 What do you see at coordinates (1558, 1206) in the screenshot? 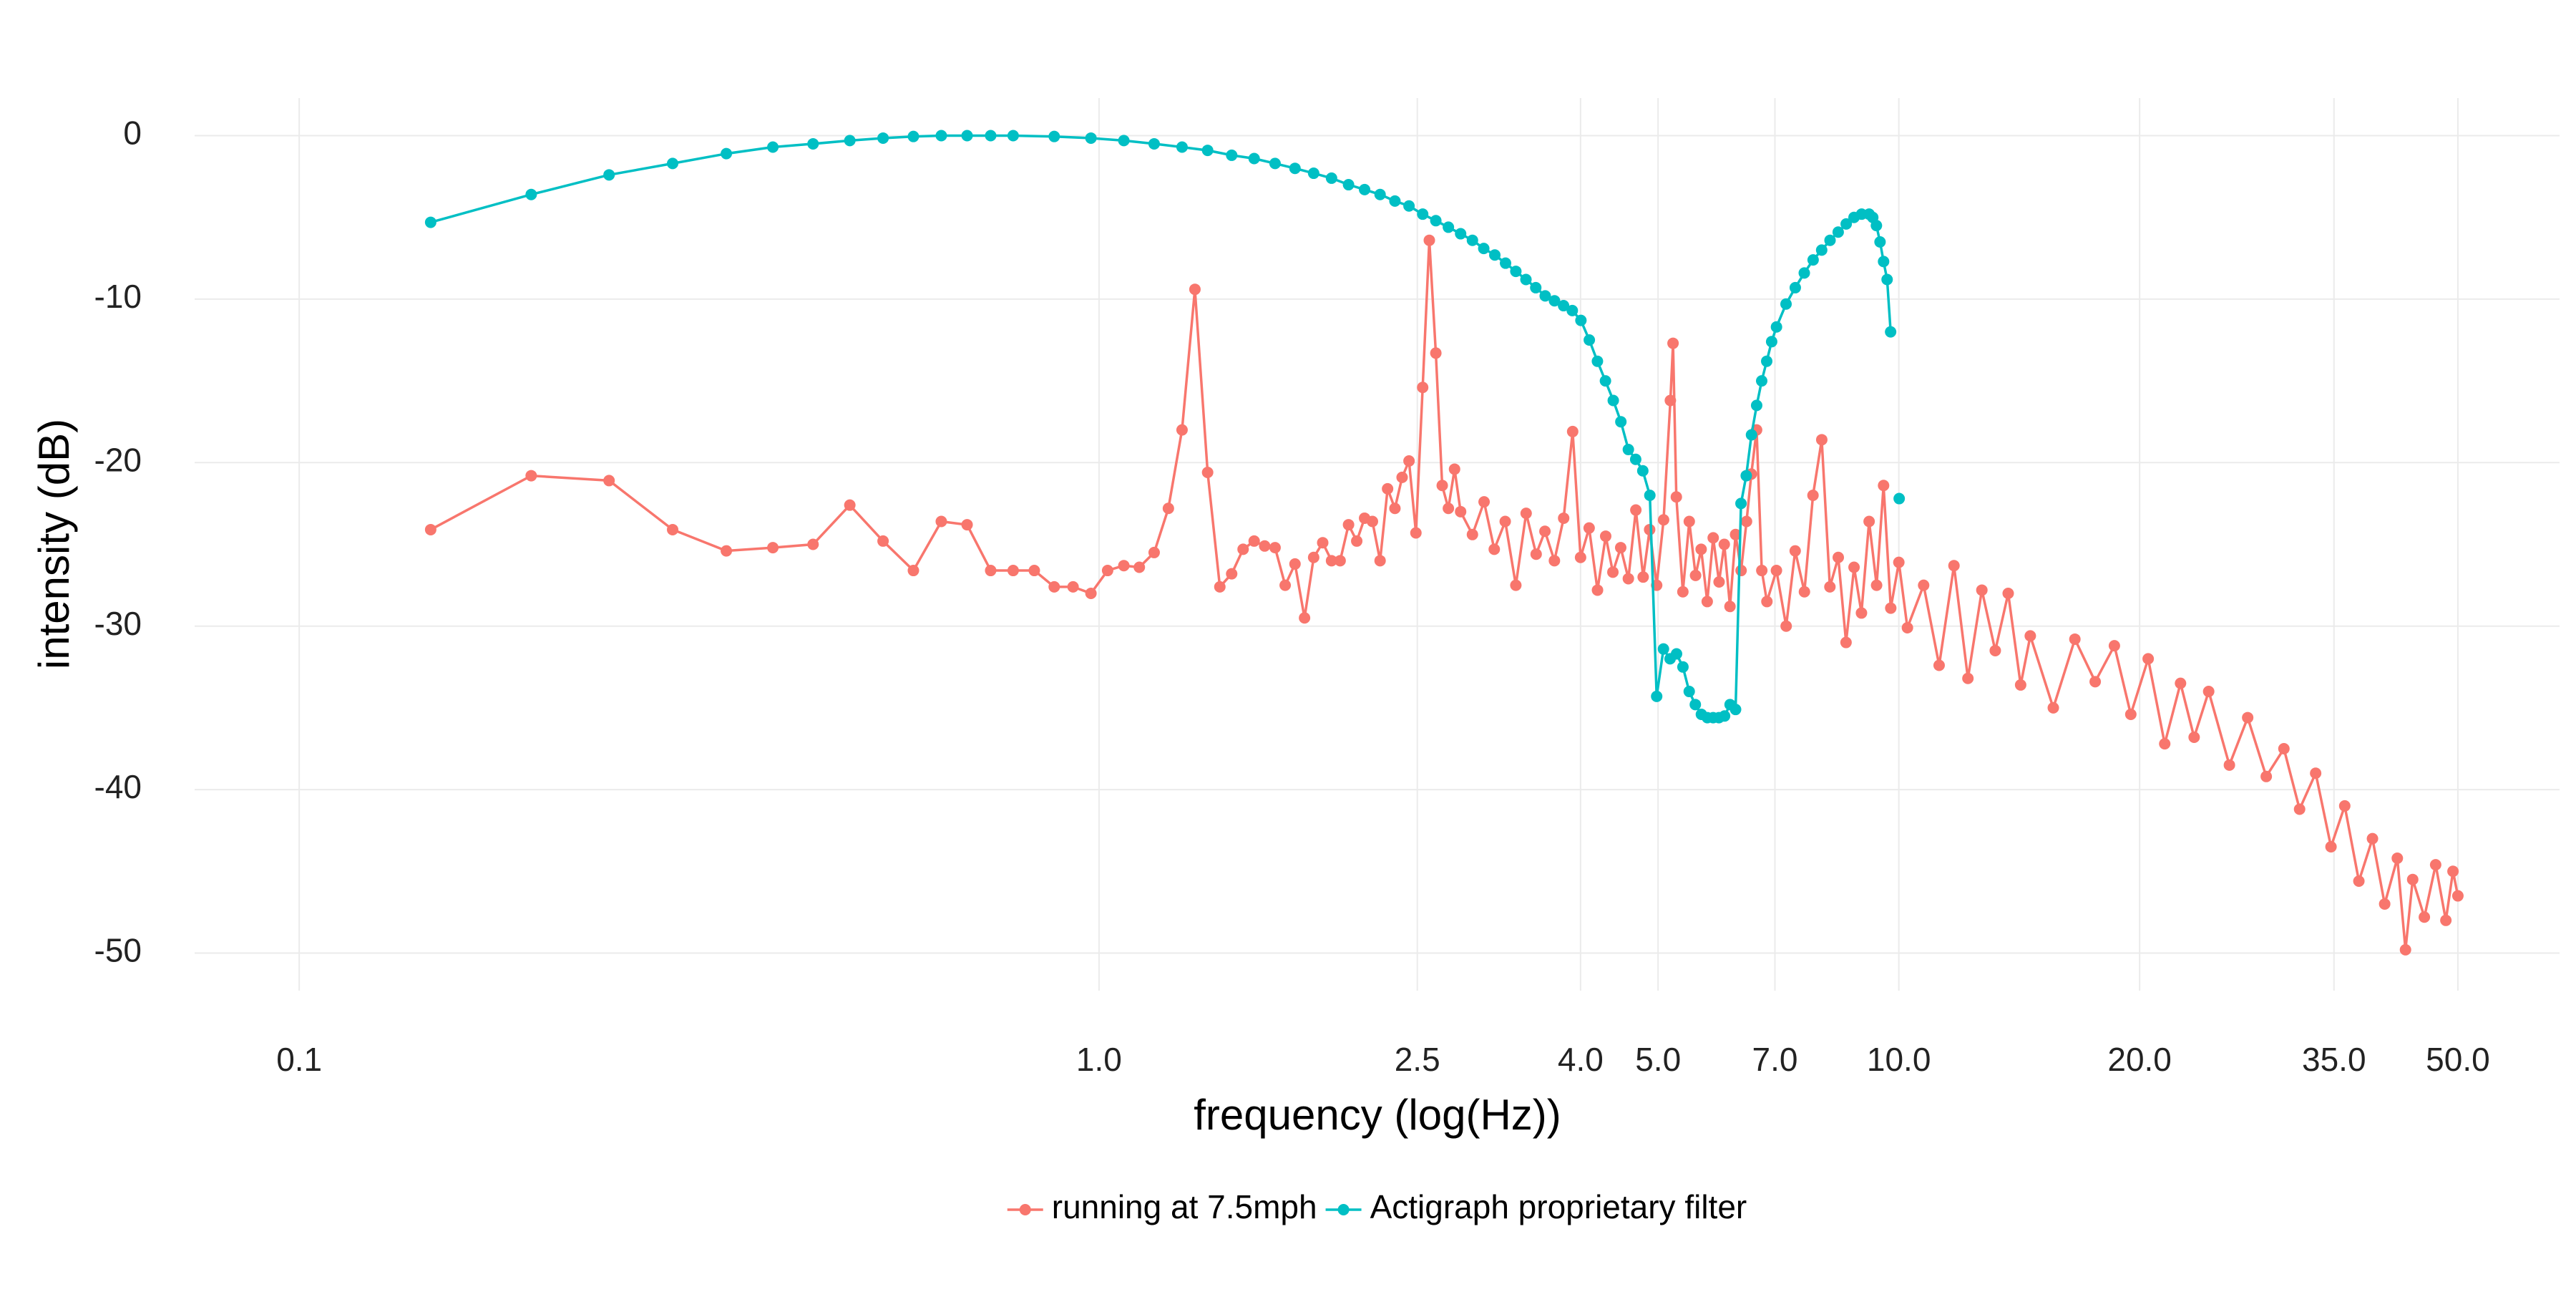
I see `legend-label: Actigraph proprietary filter` at bounding box center [1558, 1206].